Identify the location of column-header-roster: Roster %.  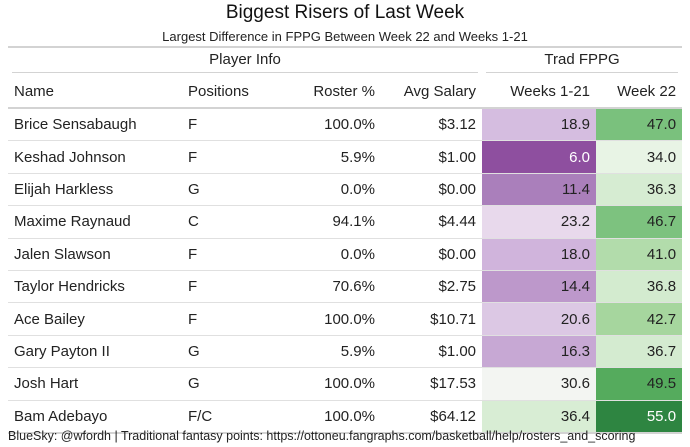
(329, 92).